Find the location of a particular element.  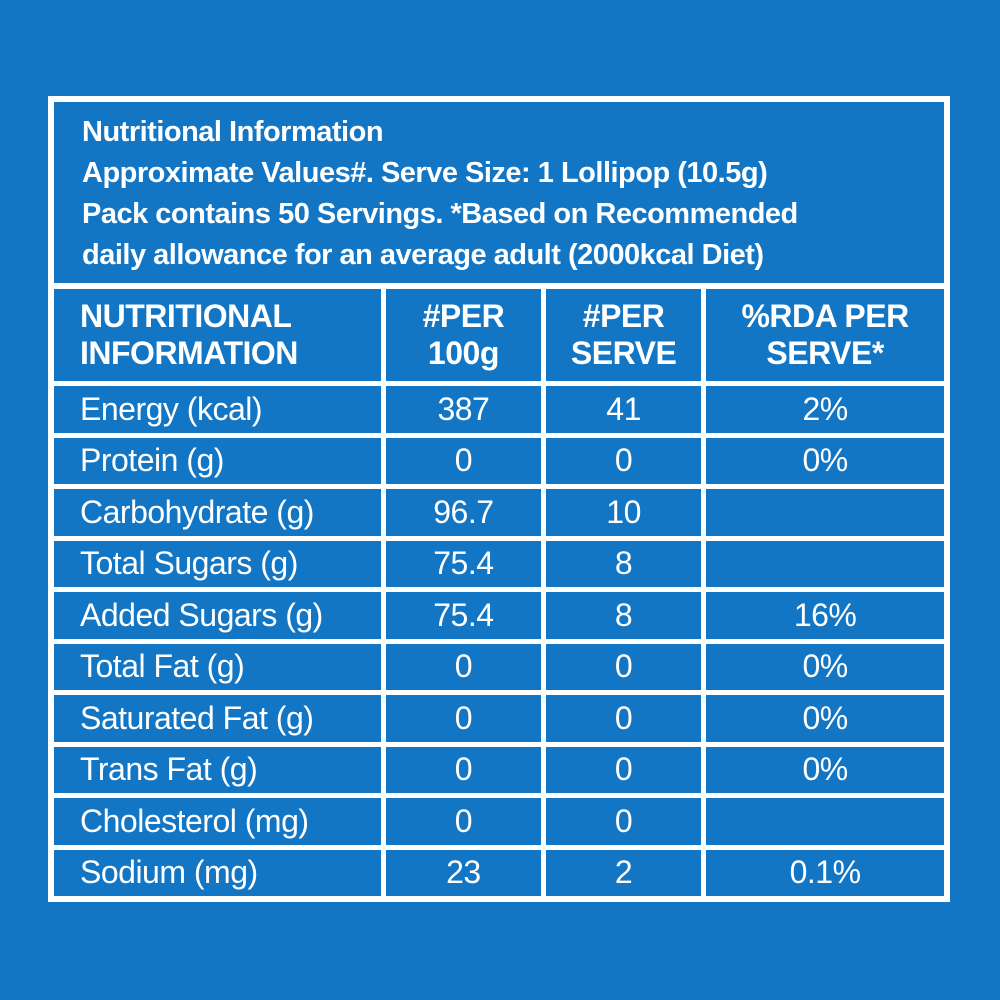

column-header-per-serve: #PER SERVE is located at coordinates (623, 337).